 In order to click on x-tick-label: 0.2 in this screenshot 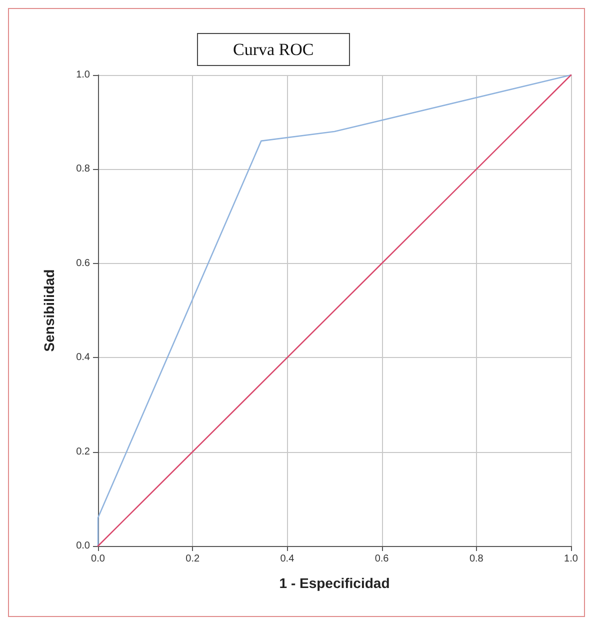, I will do `click(193, 559)`.